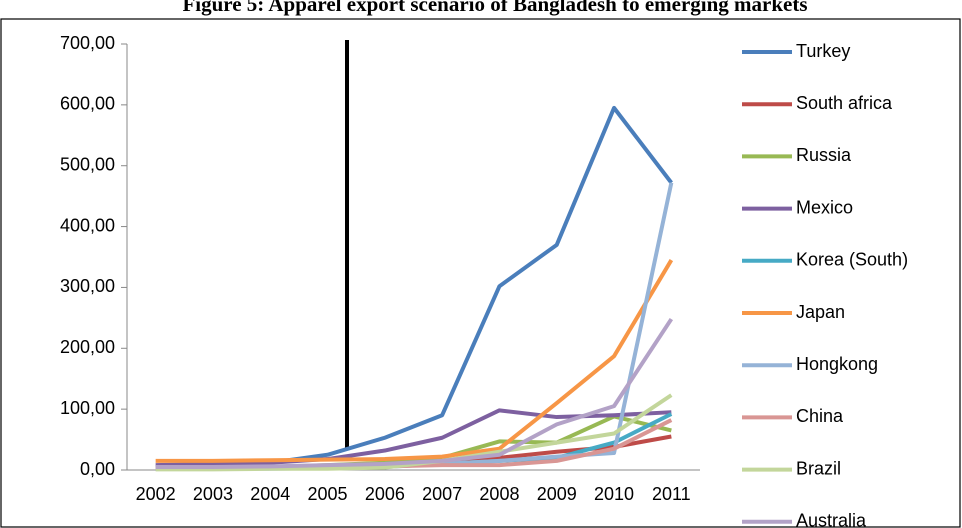 Image resolution: width=962 pixels, height=528 pixels. I want to click on legend-label: Brazil, so click(818, 468).